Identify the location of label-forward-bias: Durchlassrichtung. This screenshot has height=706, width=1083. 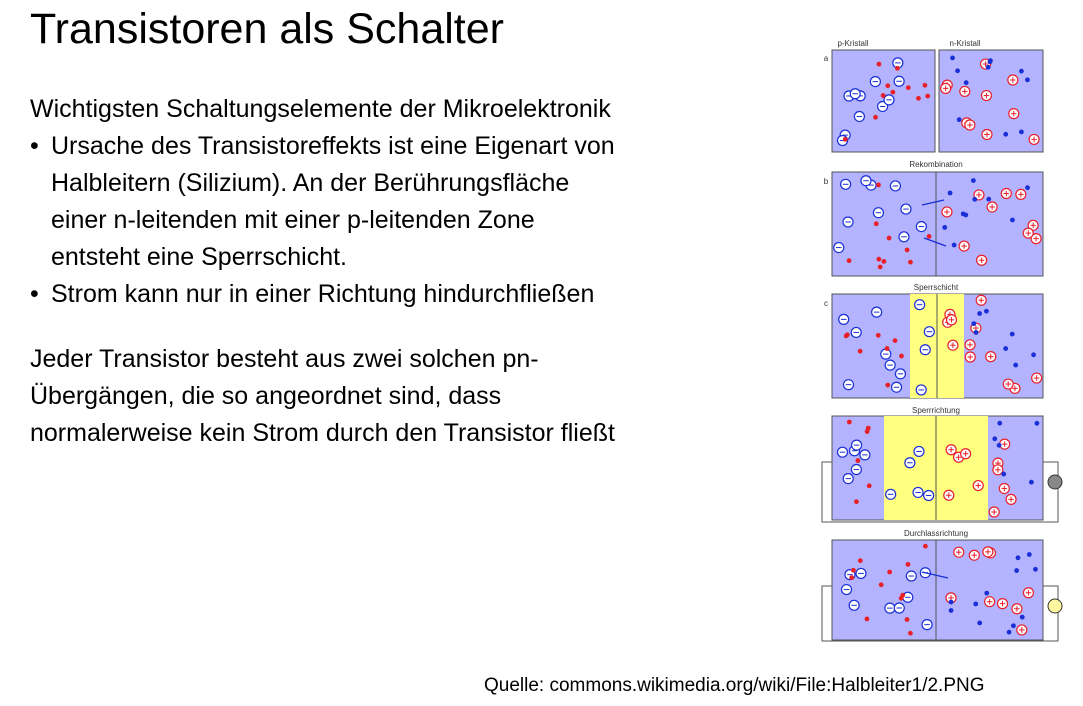
(936, 533).